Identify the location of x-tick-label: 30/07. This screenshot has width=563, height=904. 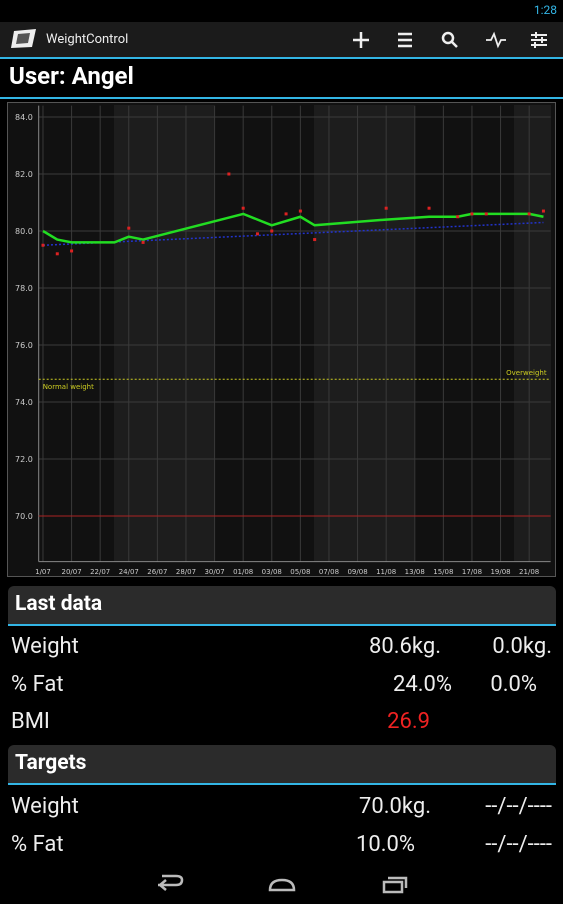
(214, 572).